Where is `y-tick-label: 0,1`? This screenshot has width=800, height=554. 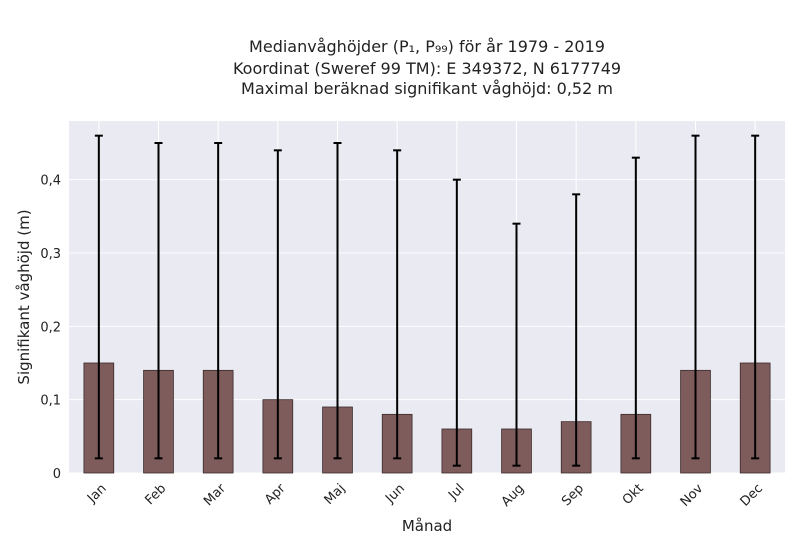 y-tick-label: 0,1 is located at coordinates (50, 401).